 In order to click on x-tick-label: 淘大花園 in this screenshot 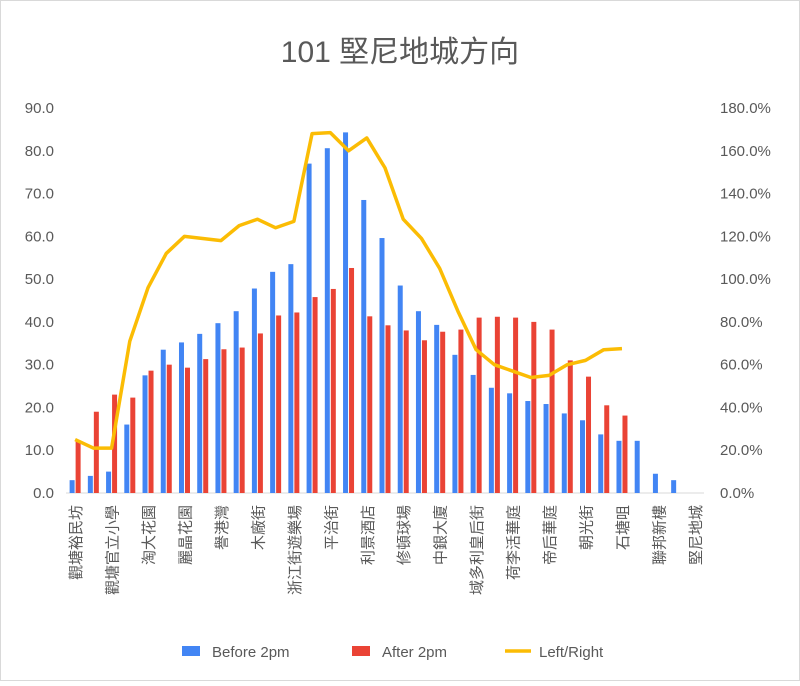, I will do `click(149, 535)`.